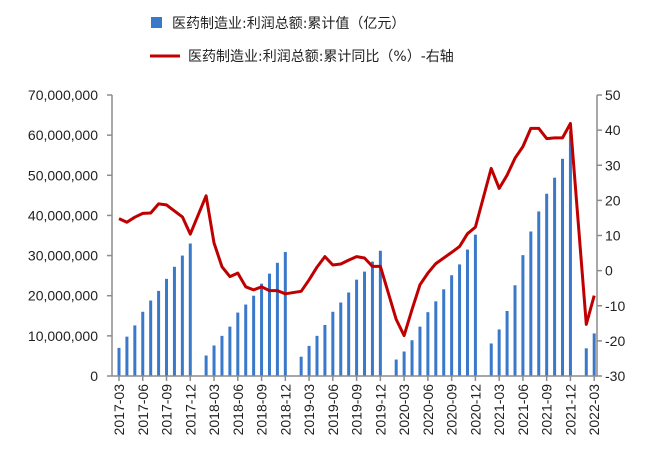  What do you see at coordinates (613, 95) in the screenshot?
I see `right-tick-label: 50` at bounding box center [613, 95].